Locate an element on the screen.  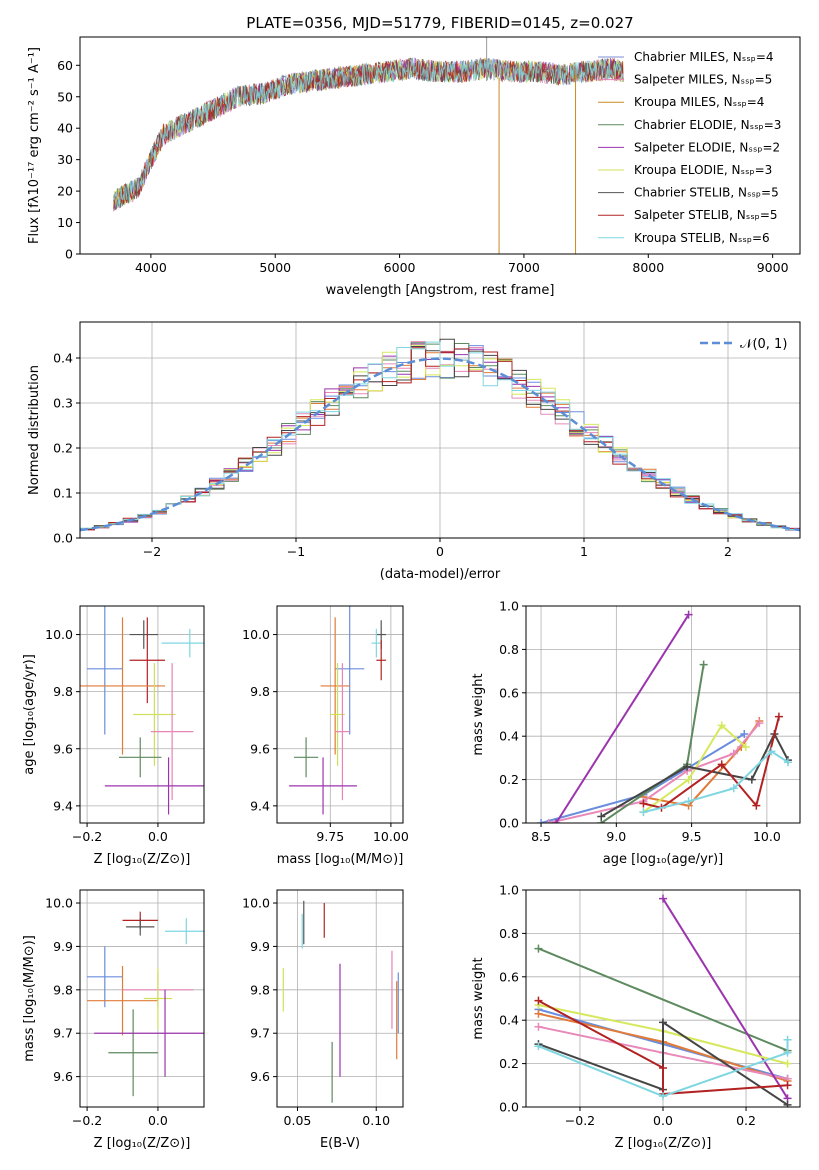
y-tick-label: 0.6 is located at coordinates (509, 976).